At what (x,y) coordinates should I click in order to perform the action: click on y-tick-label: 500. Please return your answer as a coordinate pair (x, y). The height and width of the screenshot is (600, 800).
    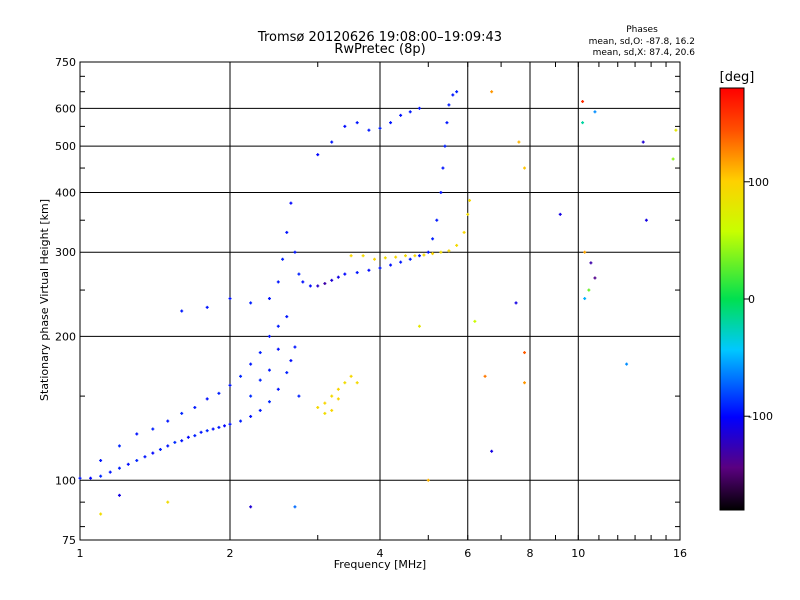
    Looking at the image, I should click on (65, 146).